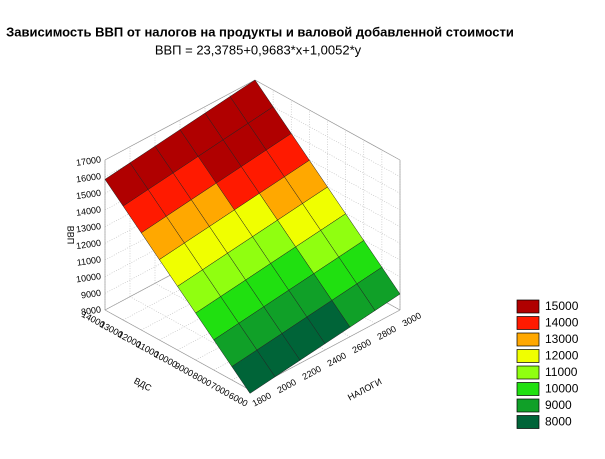  What do you see at coordinates (558, 405) in the screenshot?
I see `legend-label: 9000` at bounding box center [558, 405].